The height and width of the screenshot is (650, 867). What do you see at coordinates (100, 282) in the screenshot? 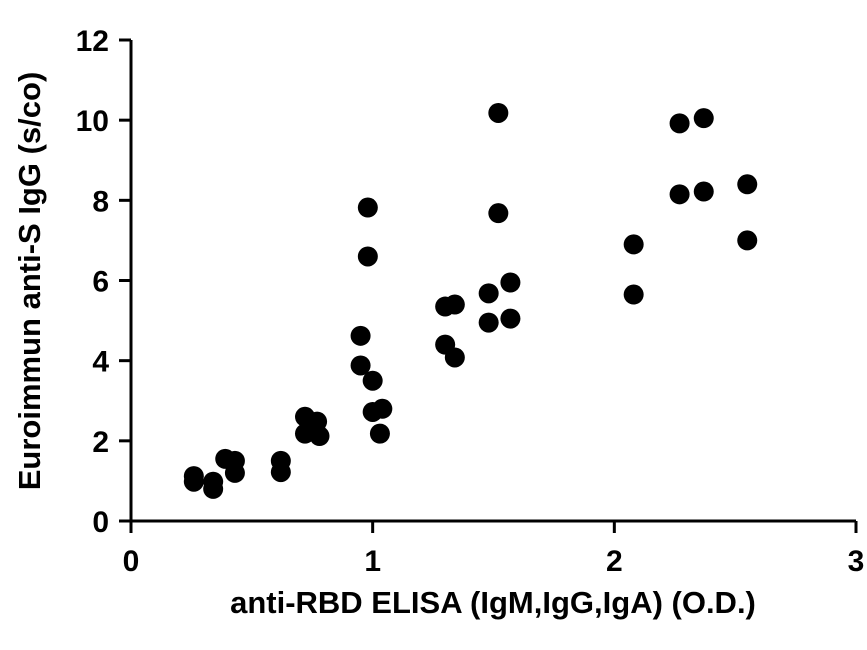
I see `y-tick-label: 6` at bounding box center [100, 282].